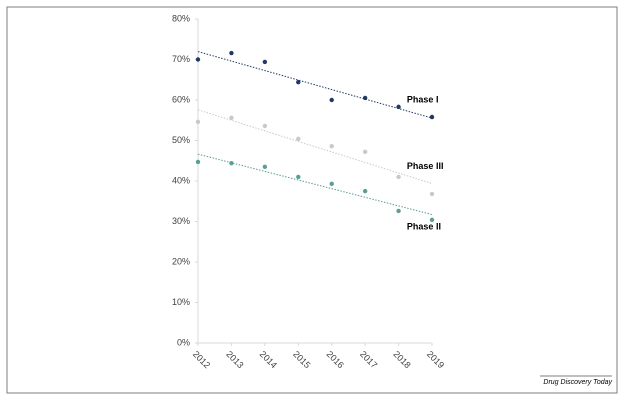  Describe the element at coordinates (435, 359) in the screenshot. I see `x-tick-label: 2019` at that location.